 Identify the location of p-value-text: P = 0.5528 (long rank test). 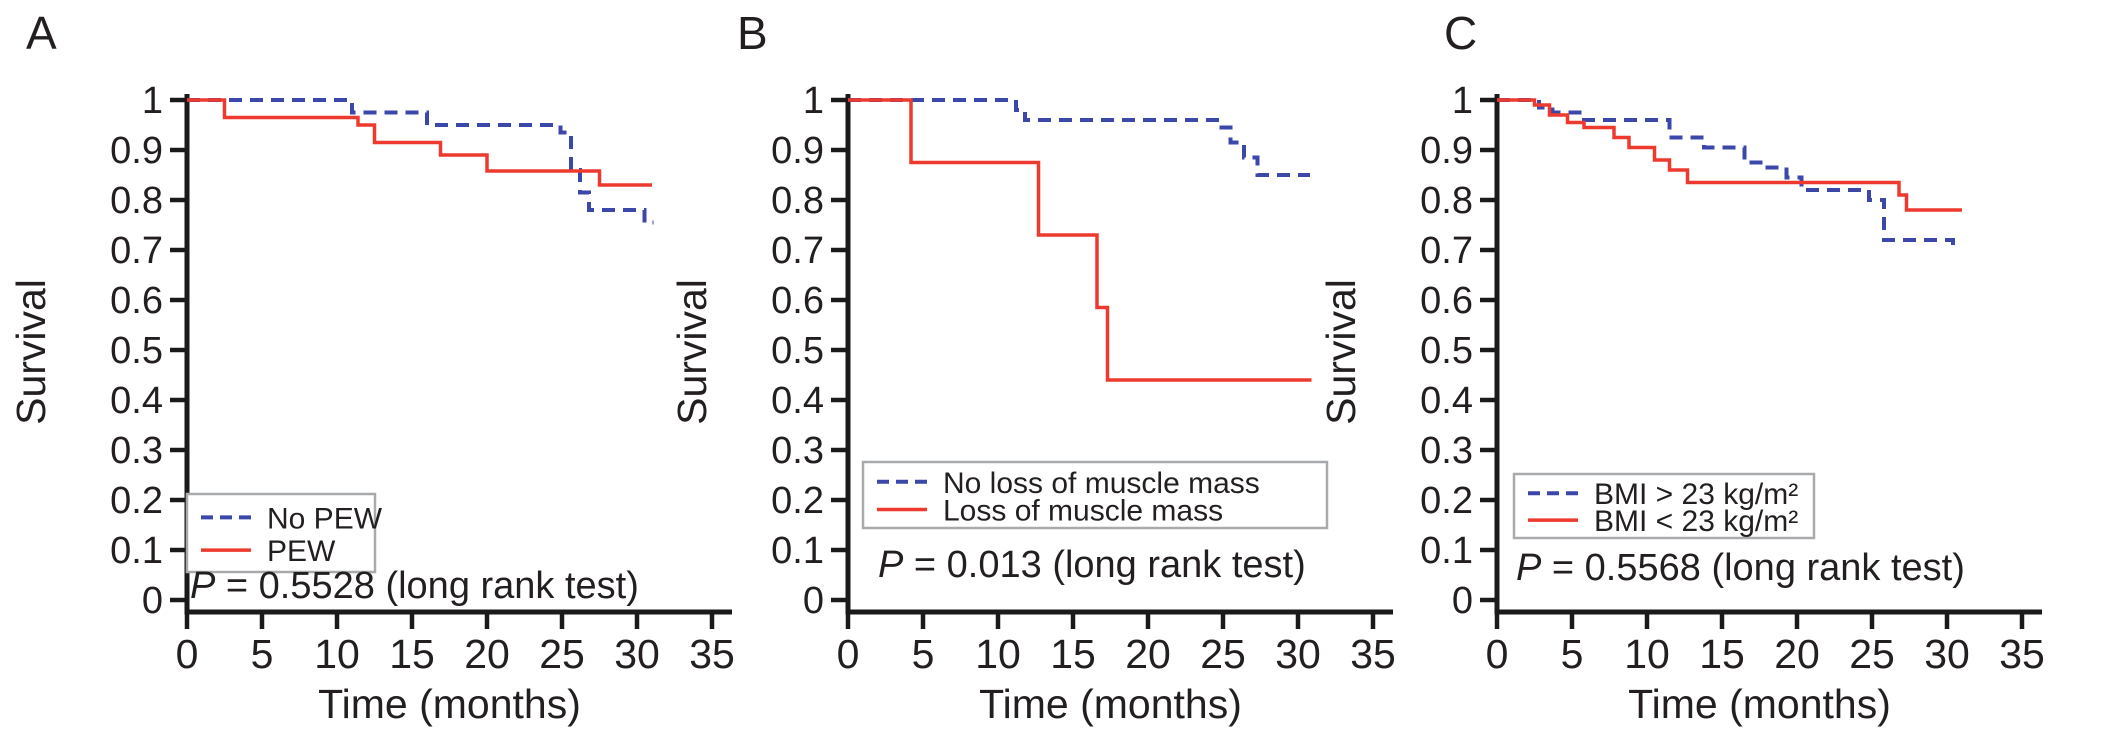
(414, 586).